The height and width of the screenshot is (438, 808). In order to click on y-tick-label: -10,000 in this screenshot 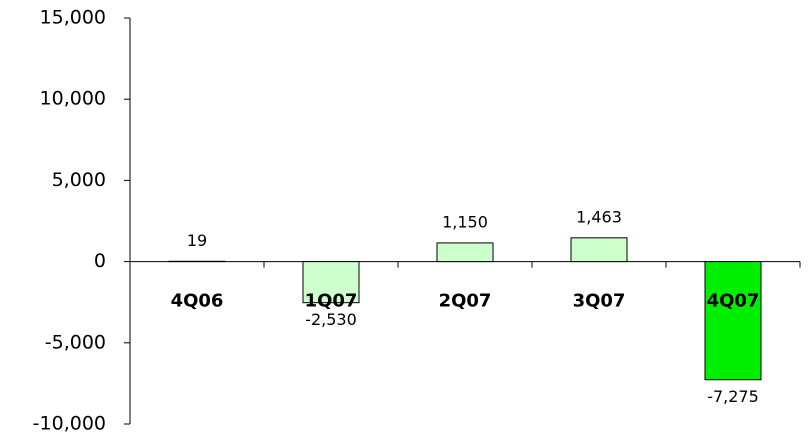, I will do `click(69, 424)`.